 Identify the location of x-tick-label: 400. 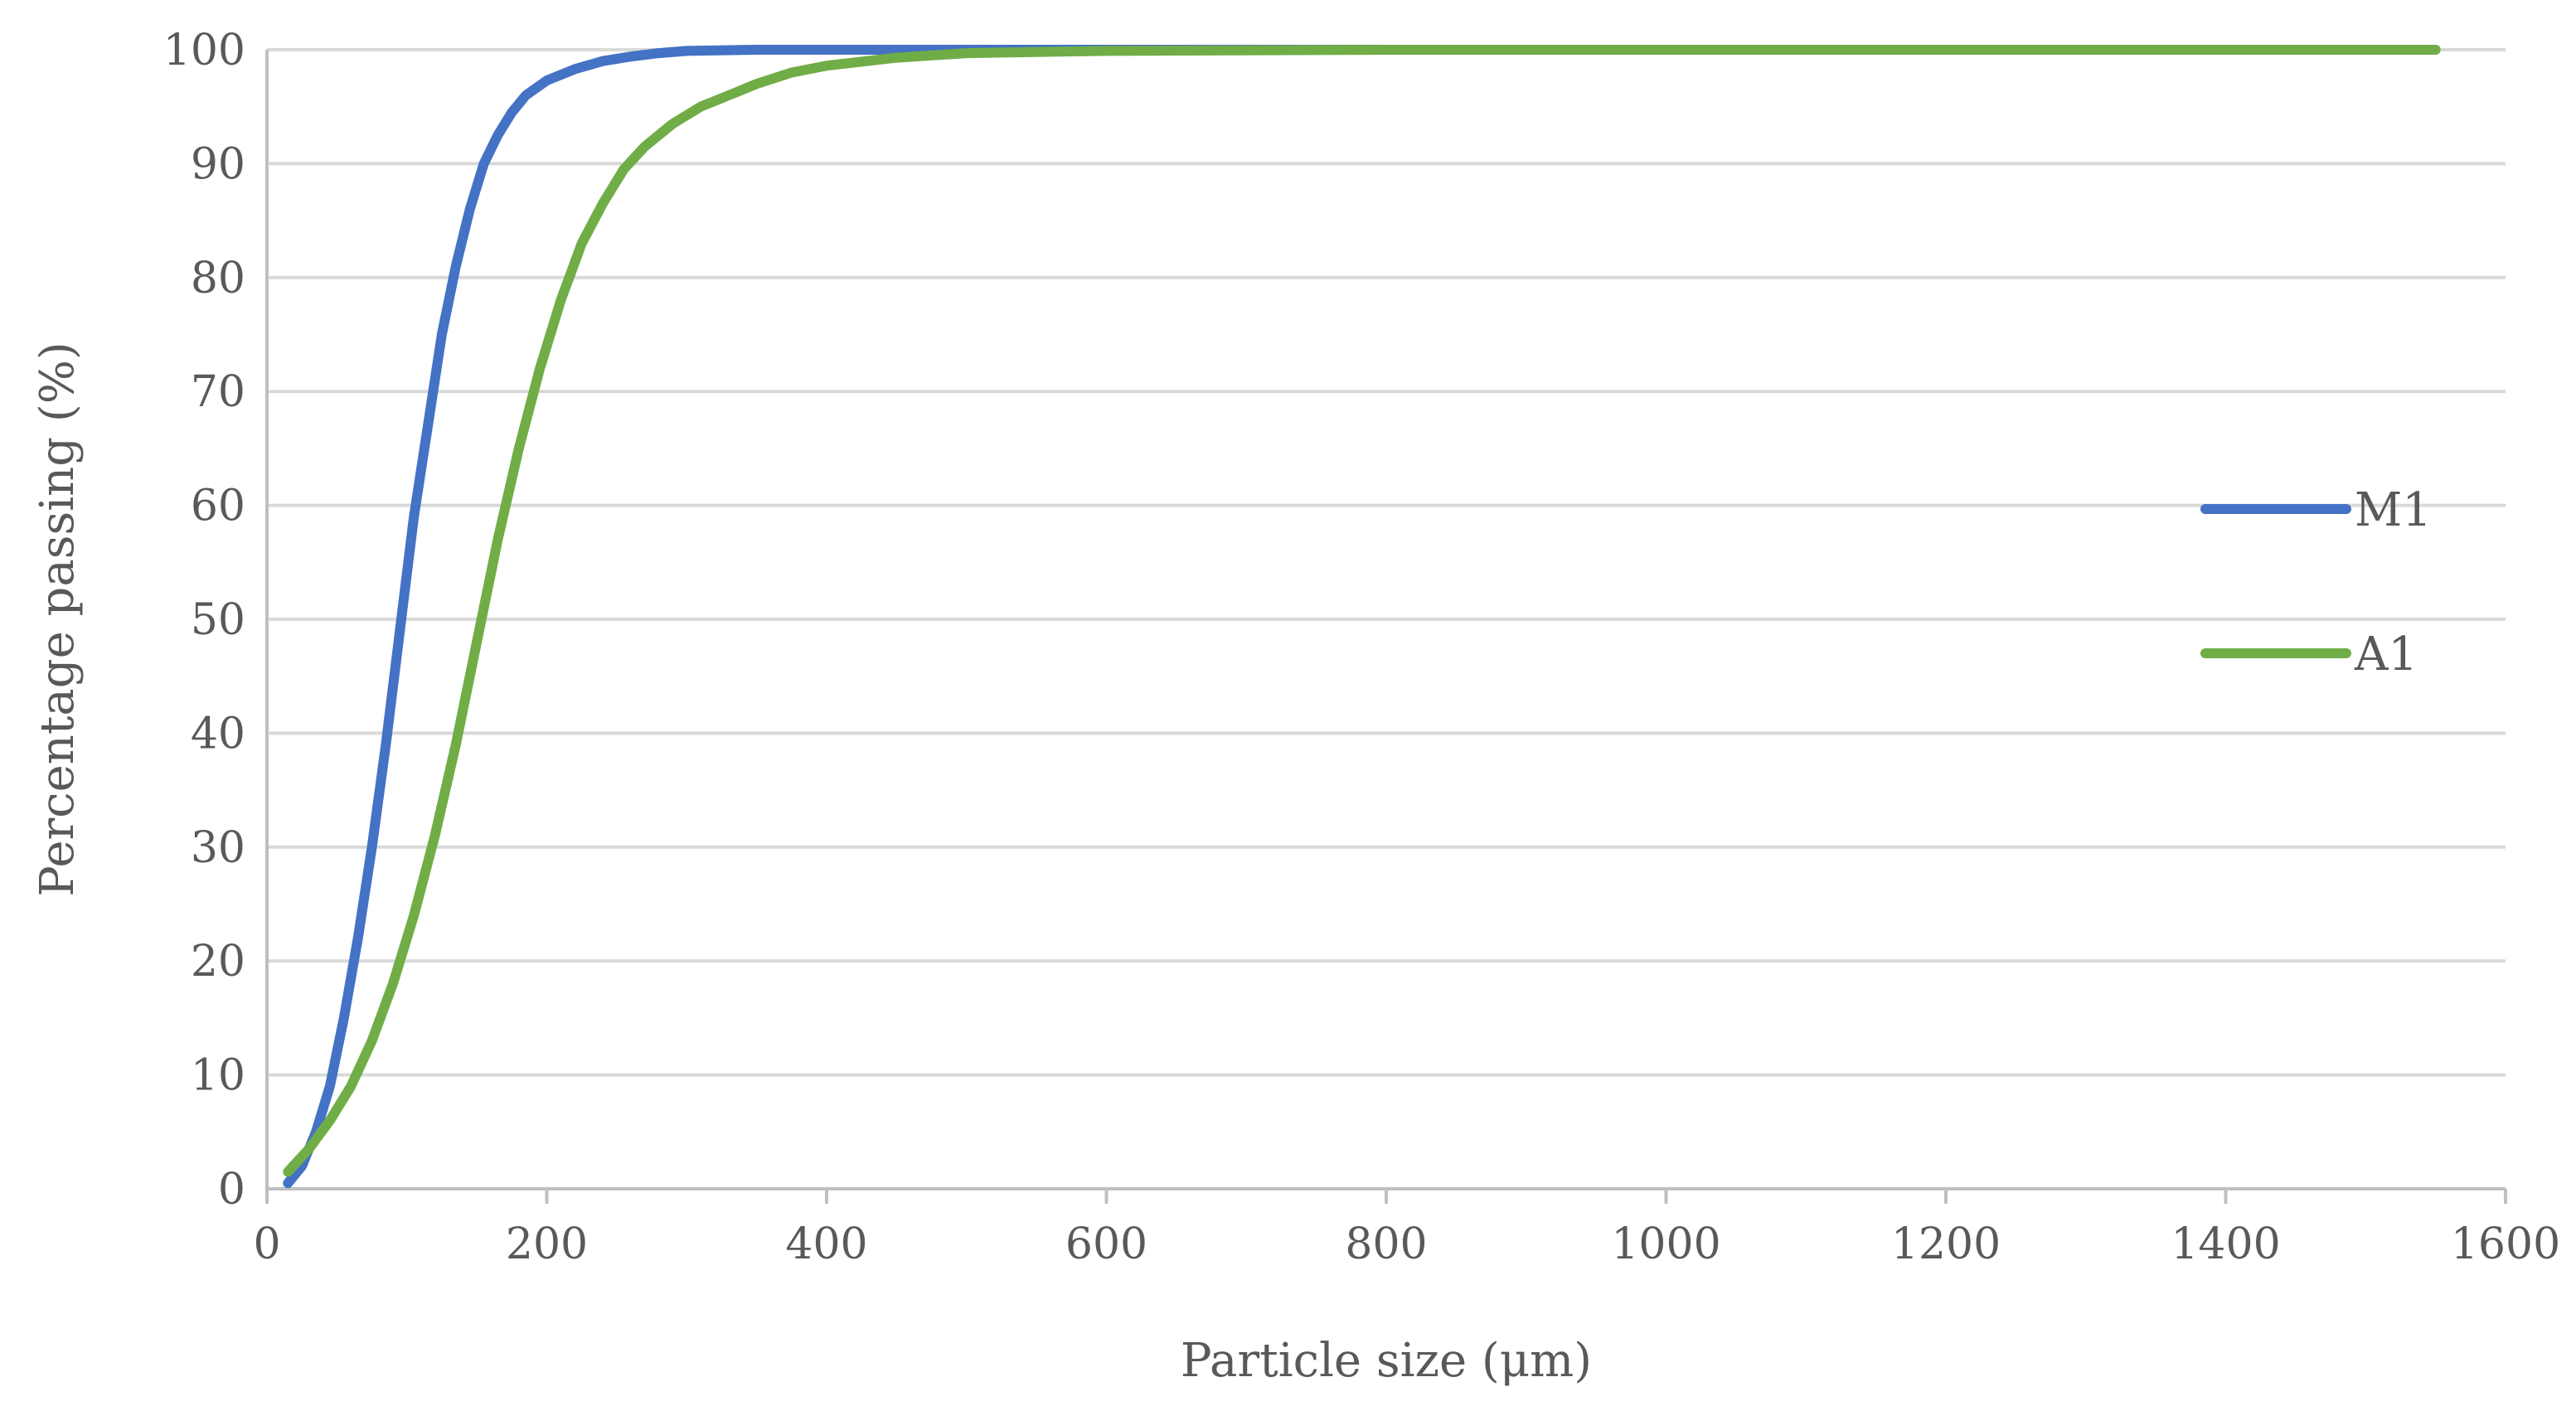
(826, 1244).